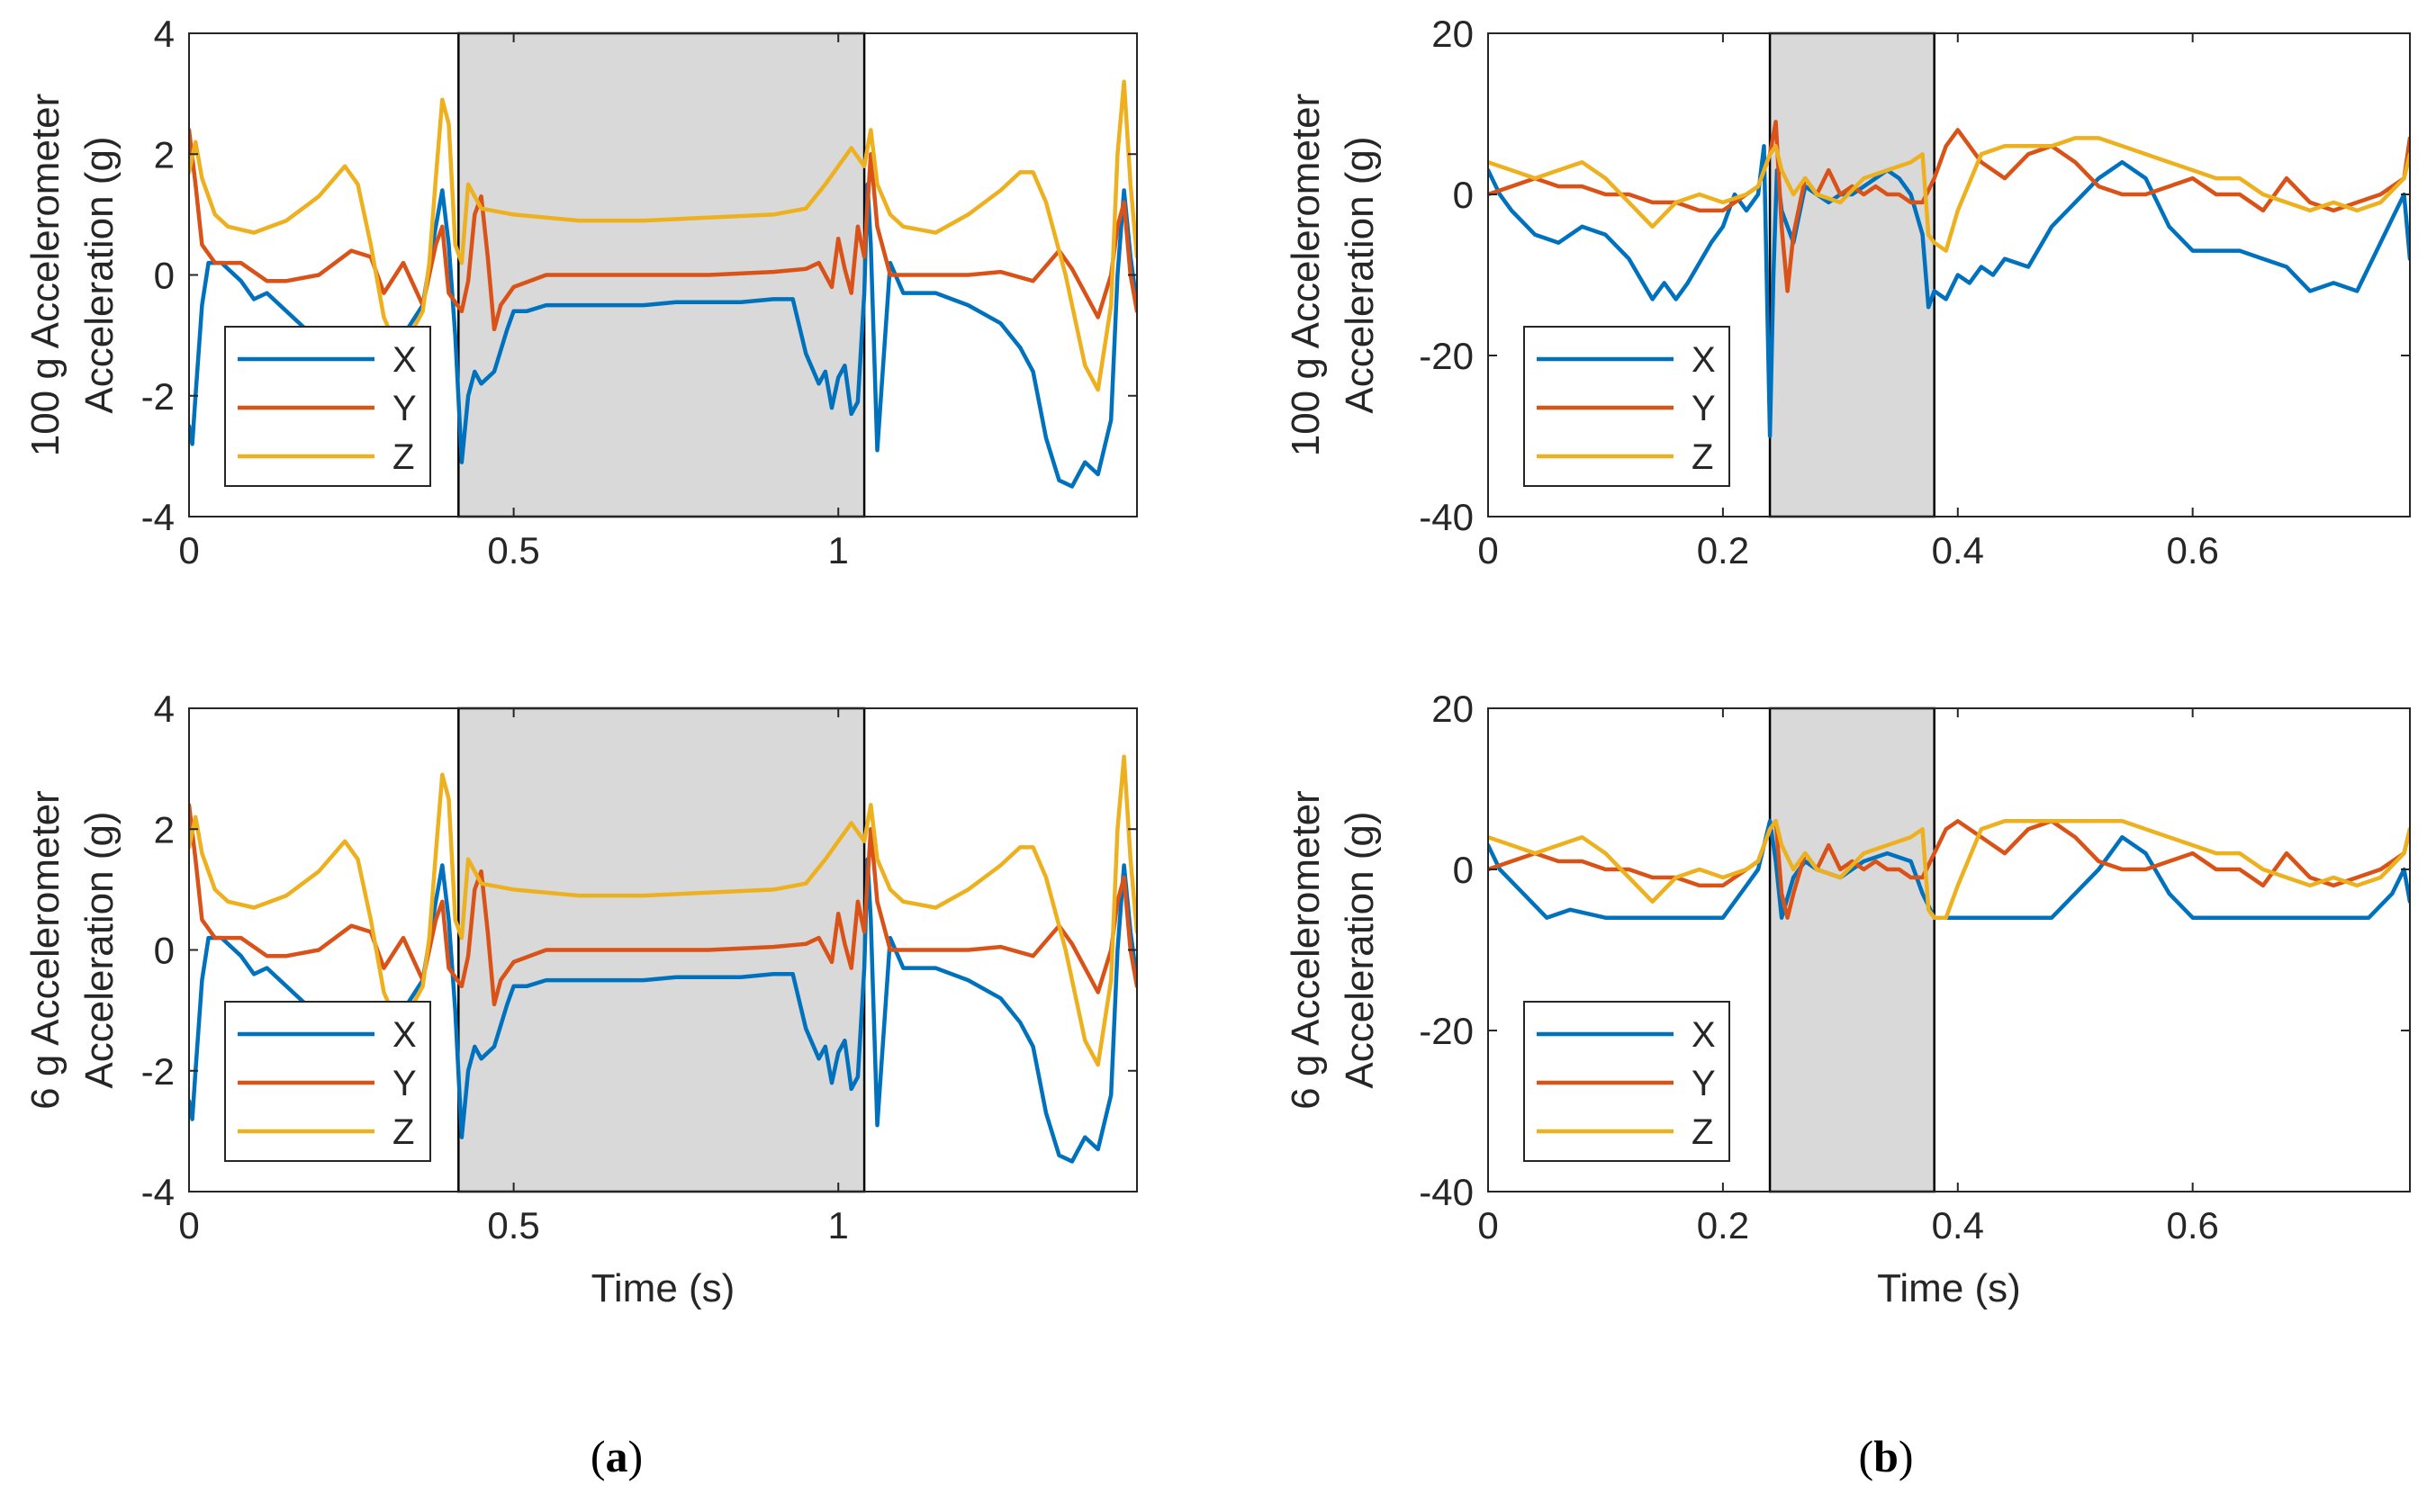  I want to click on series-line-x, so click(1949, 870).